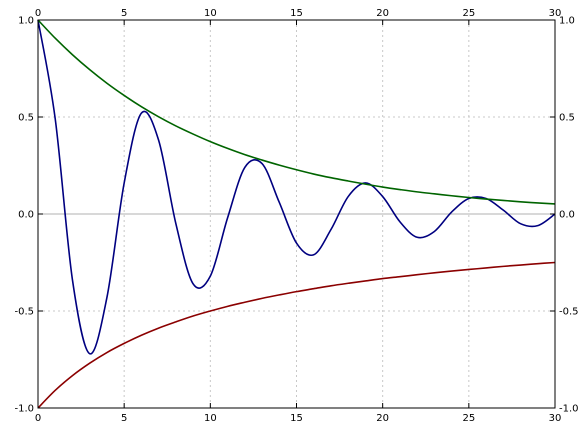 The width and height of the screenshot is (582, 426). I want to click on x-tick-label-top: 15, so click(296, 13).